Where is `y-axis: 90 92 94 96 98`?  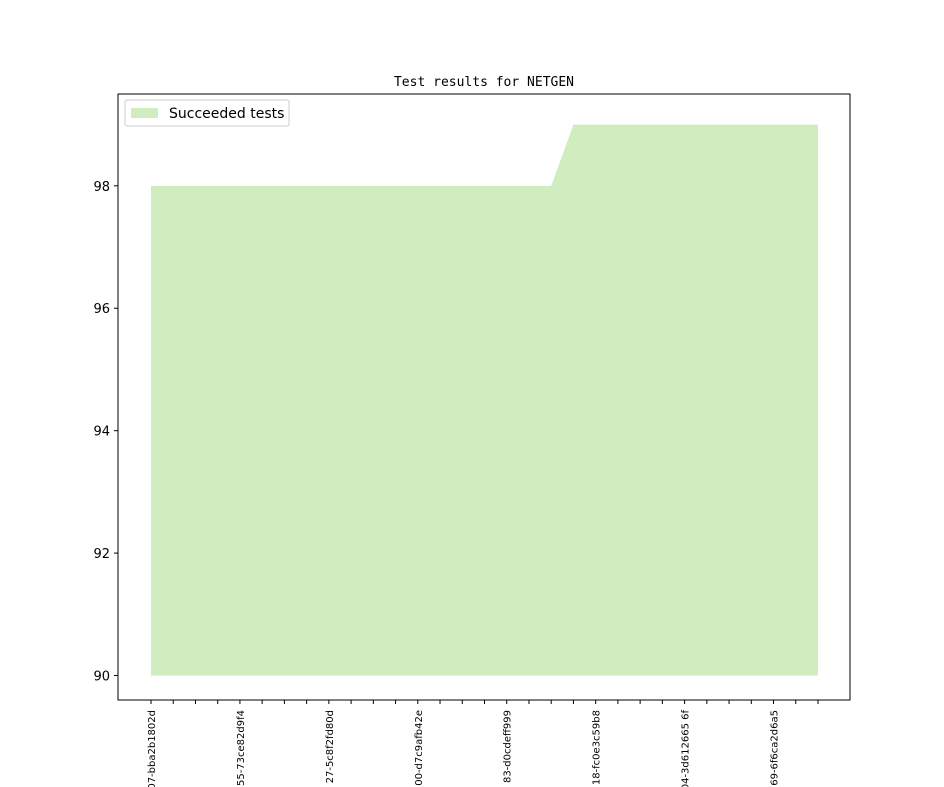
y-axis: 90 92 94 96 98 is located at coordinates (105, 432).